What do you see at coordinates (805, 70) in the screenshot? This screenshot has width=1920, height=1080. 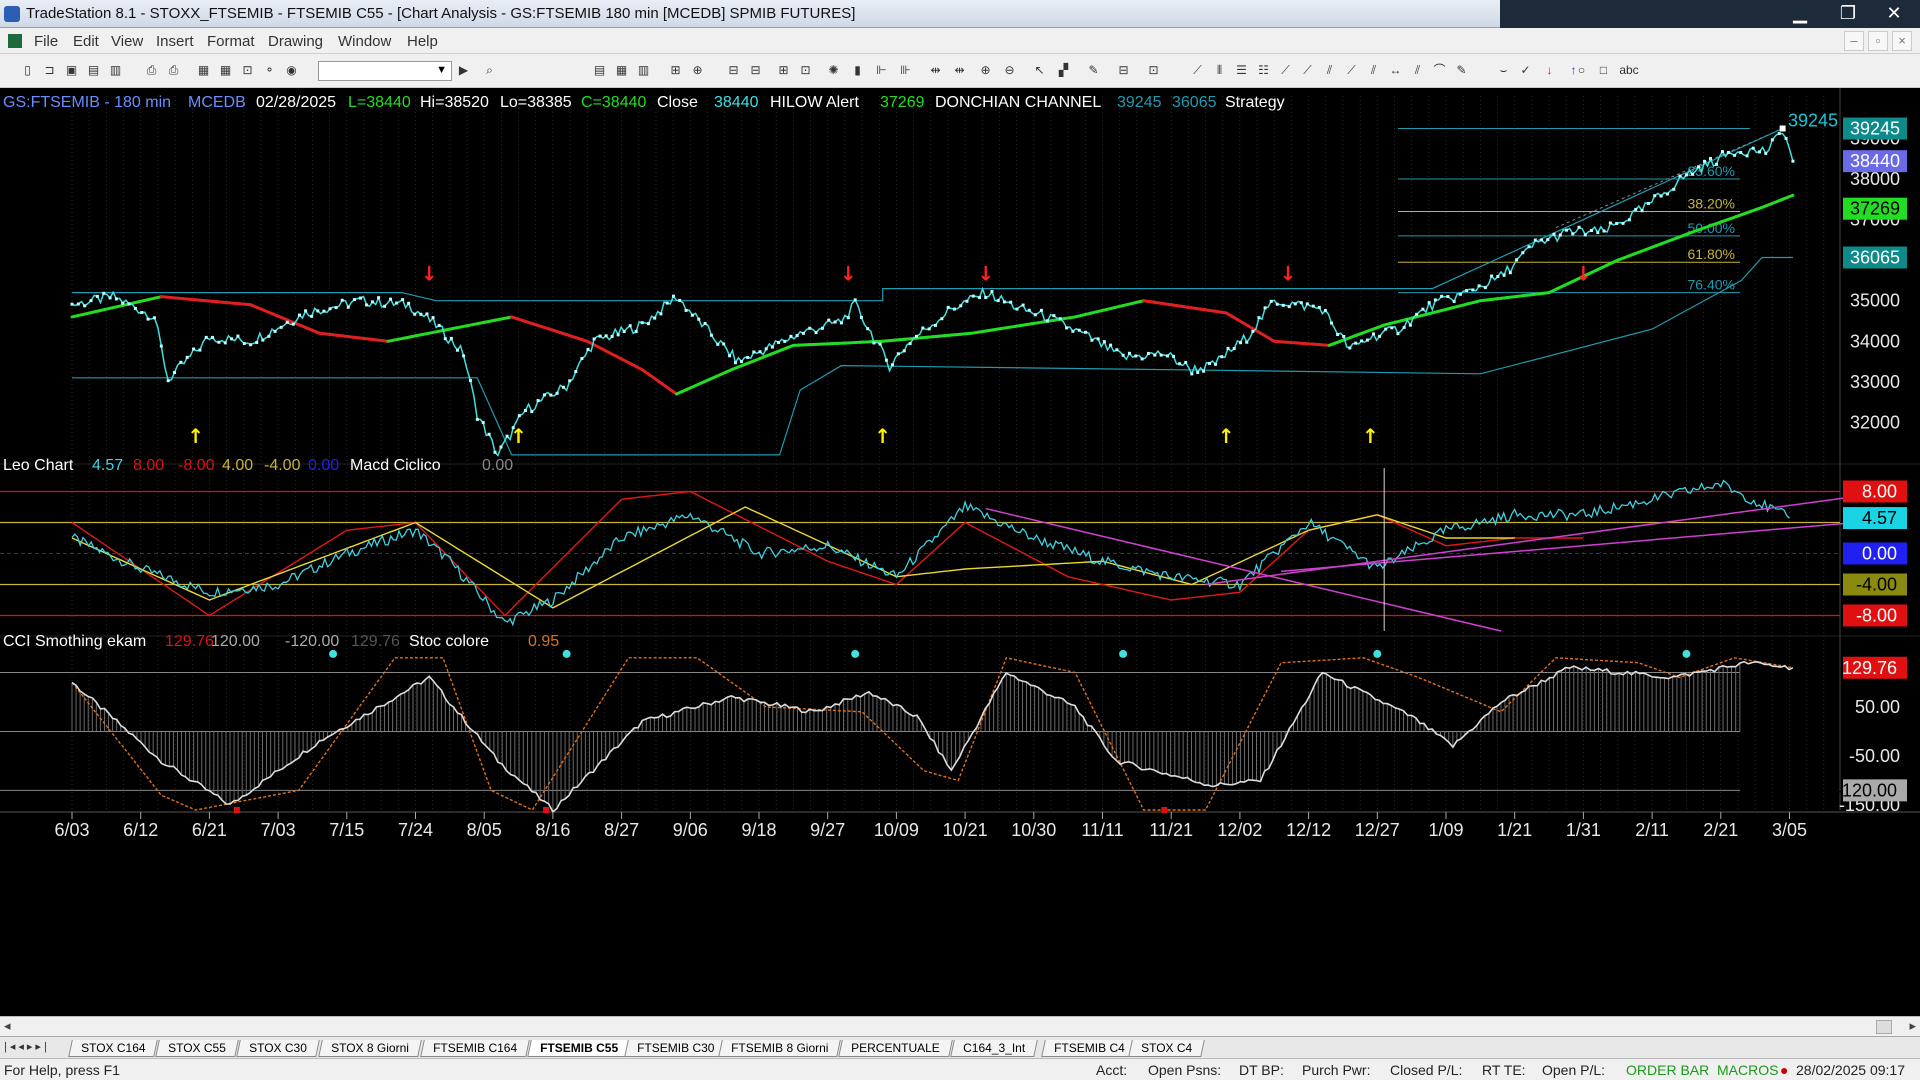 I see `step-style-icon: ⊡` at bounding box center [805, 70].